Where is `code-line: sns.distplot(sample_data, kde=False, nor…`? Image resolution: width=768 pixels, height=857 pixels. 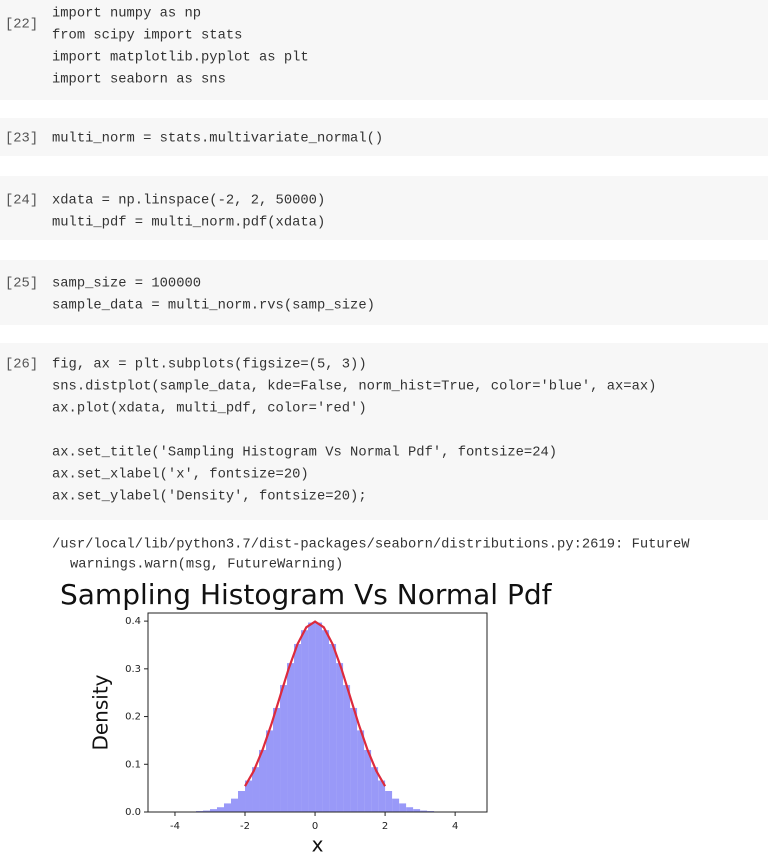 code-line: sns.distplot(sample_data, kde=False, nor… is located at coordinates (354, 387).